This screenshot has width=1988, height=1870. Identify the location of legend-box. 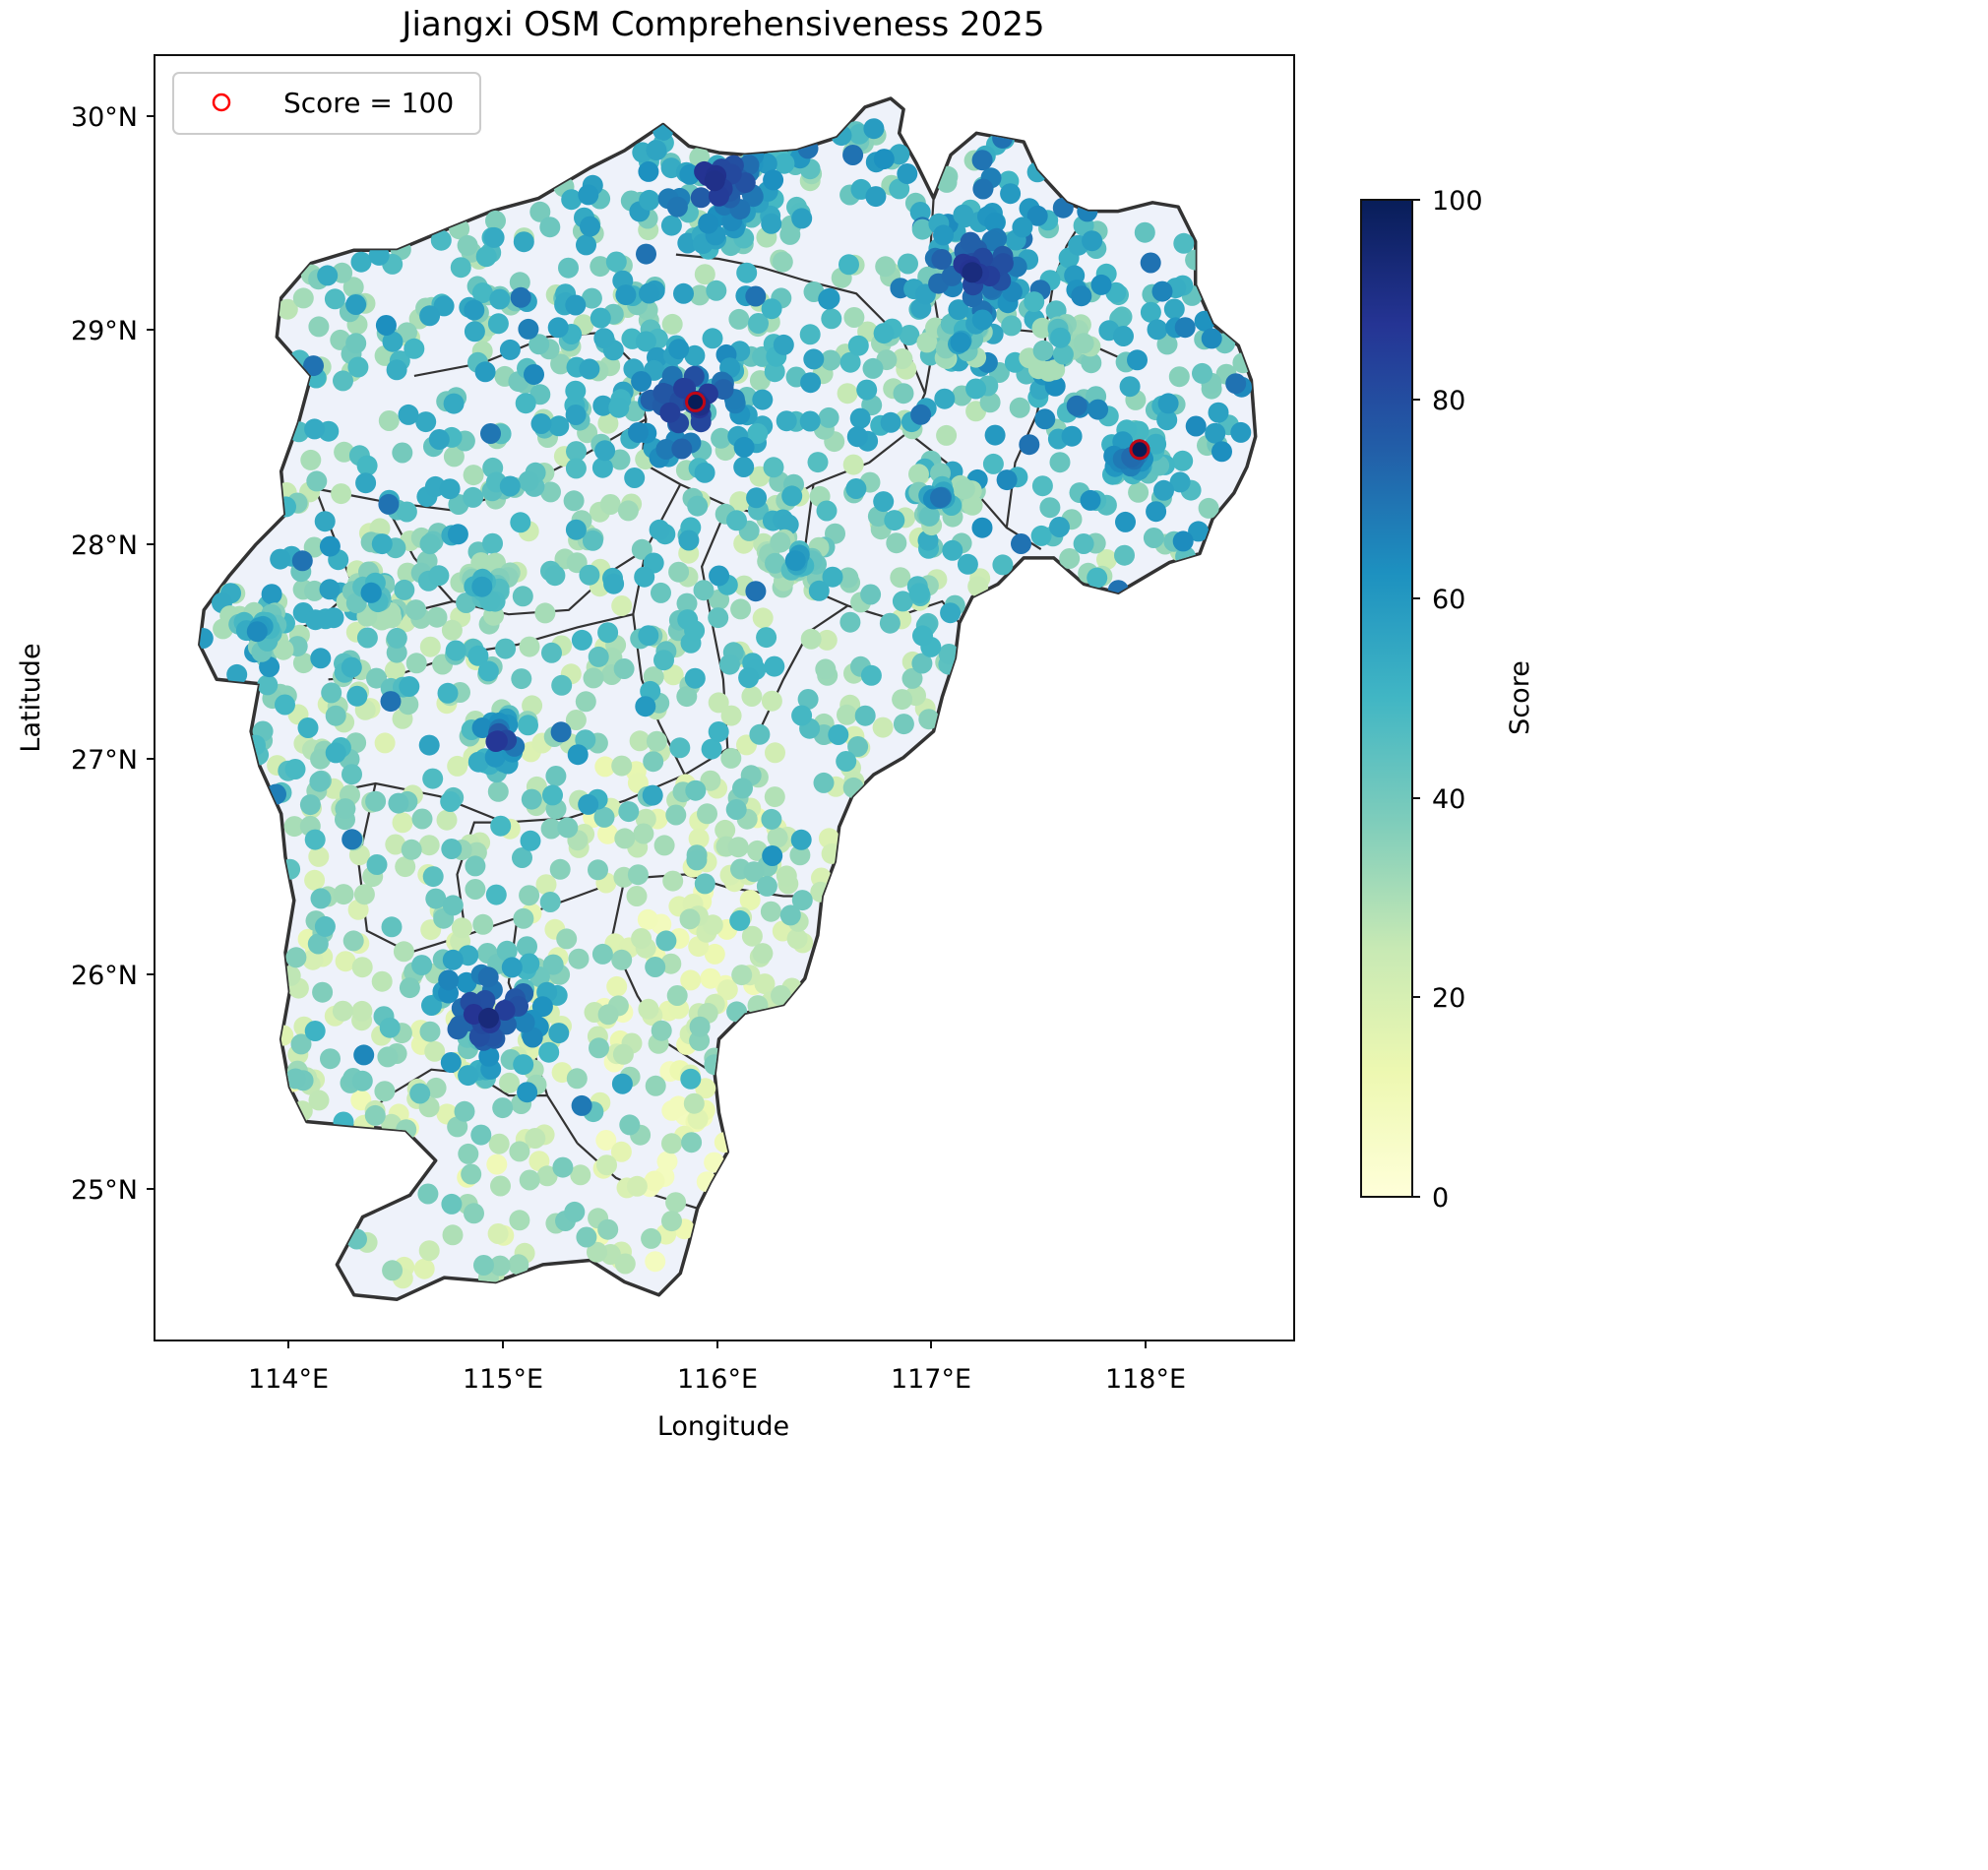
(327, 103).